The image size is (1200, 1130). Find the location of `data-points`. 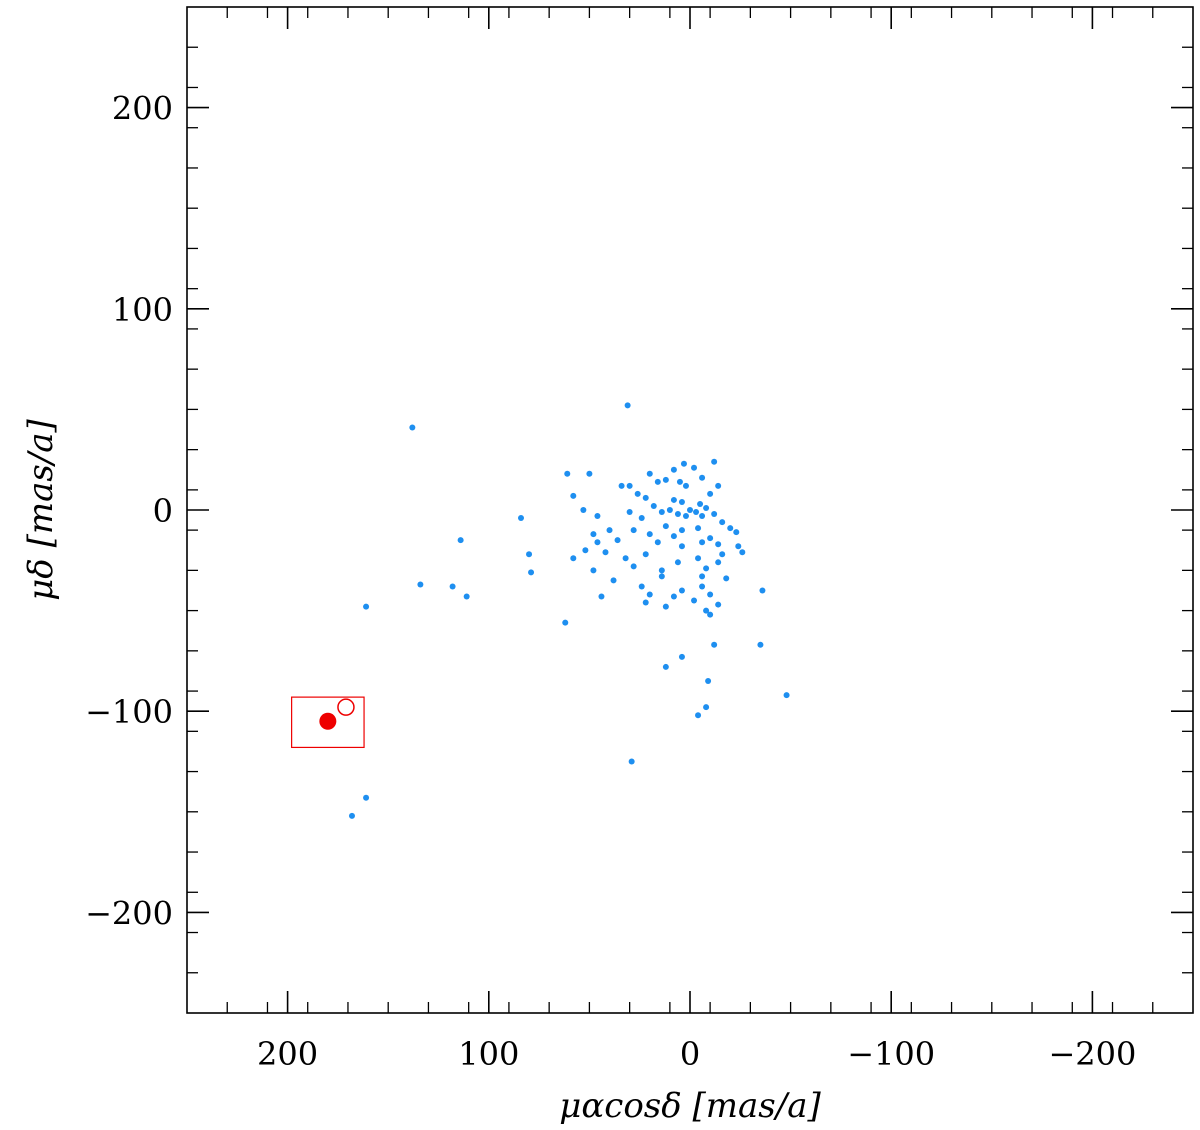

data-points is located at coordinates (554, 610).